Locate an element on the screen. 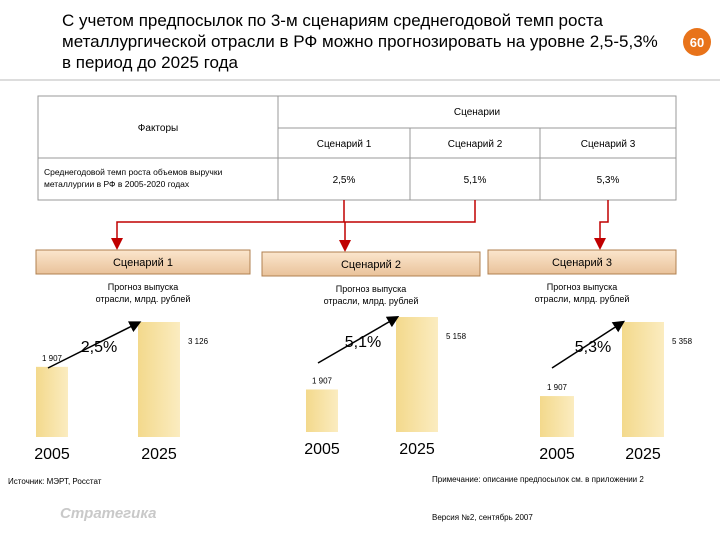 Image resolution: width=720 pixels, height=540 pixels. growth-label: 2,5% is located at coordinates (99, 347).